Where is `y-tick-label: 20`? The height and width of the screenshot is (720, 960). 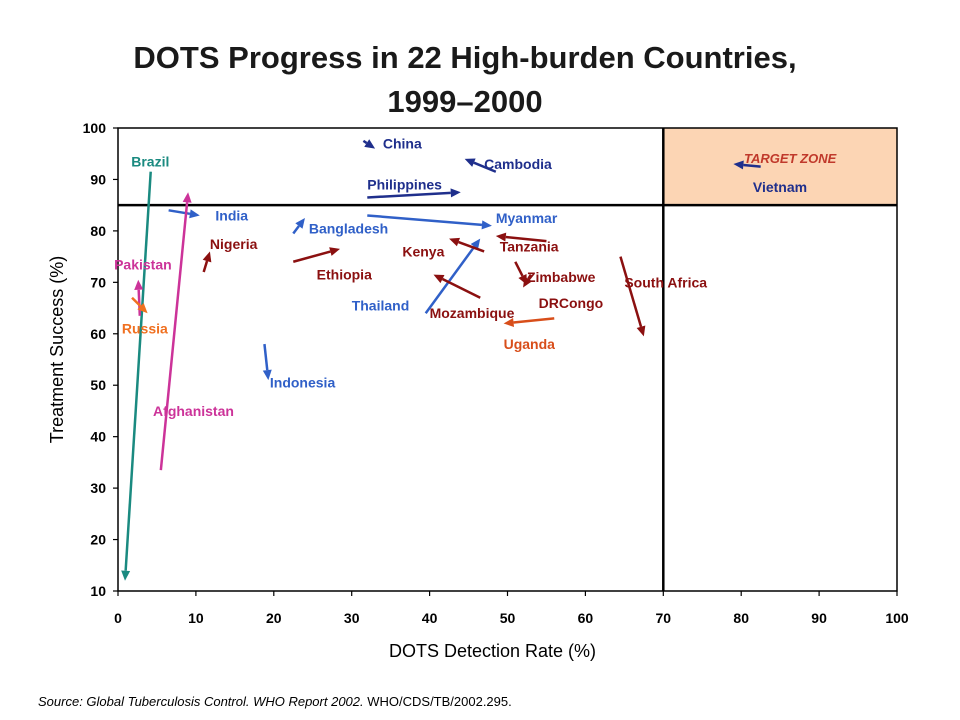 y-tick-label: 20 is located at coordinates (98, 540).